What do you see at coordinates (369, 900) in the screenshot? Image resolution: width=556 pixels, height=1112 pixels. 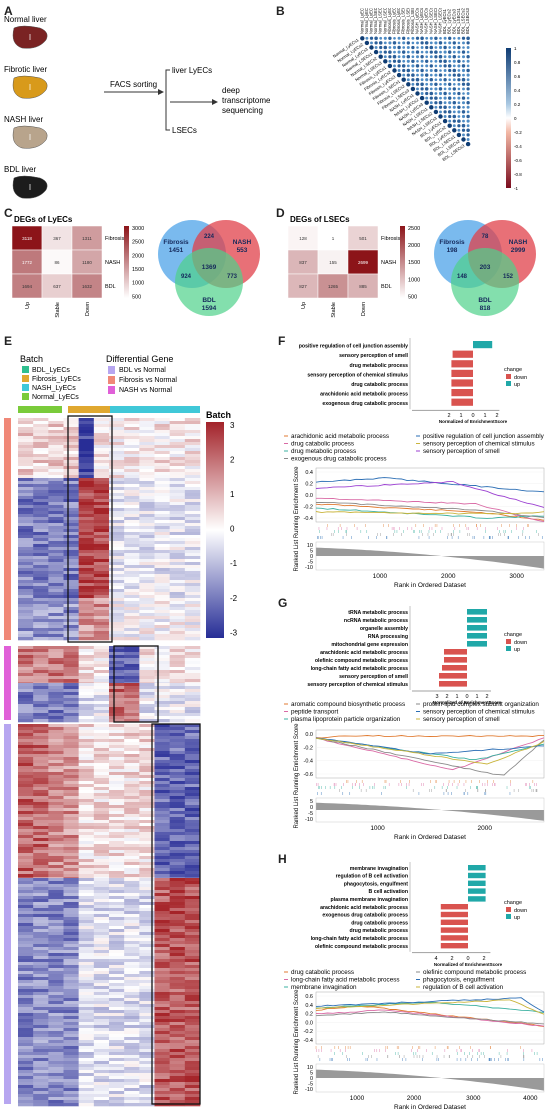 I see `bar-term-label: plasma membrane invagination` at bounding box center [369, 900].